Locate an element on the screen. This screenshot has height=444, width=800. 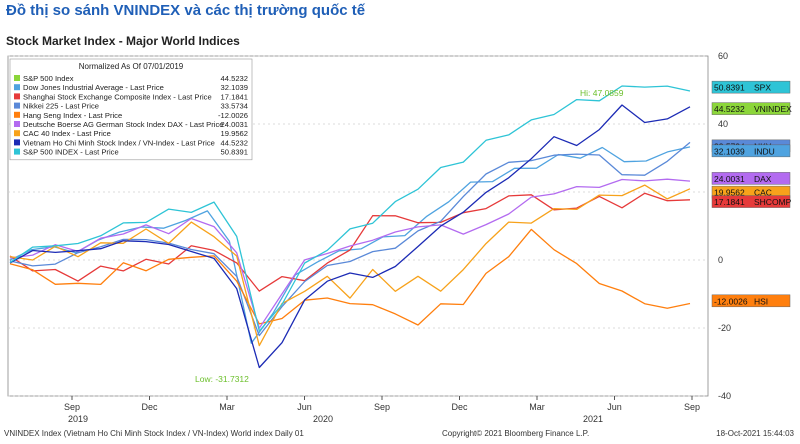
legend-value: -12.0026 is located at coordinates (233, 115).